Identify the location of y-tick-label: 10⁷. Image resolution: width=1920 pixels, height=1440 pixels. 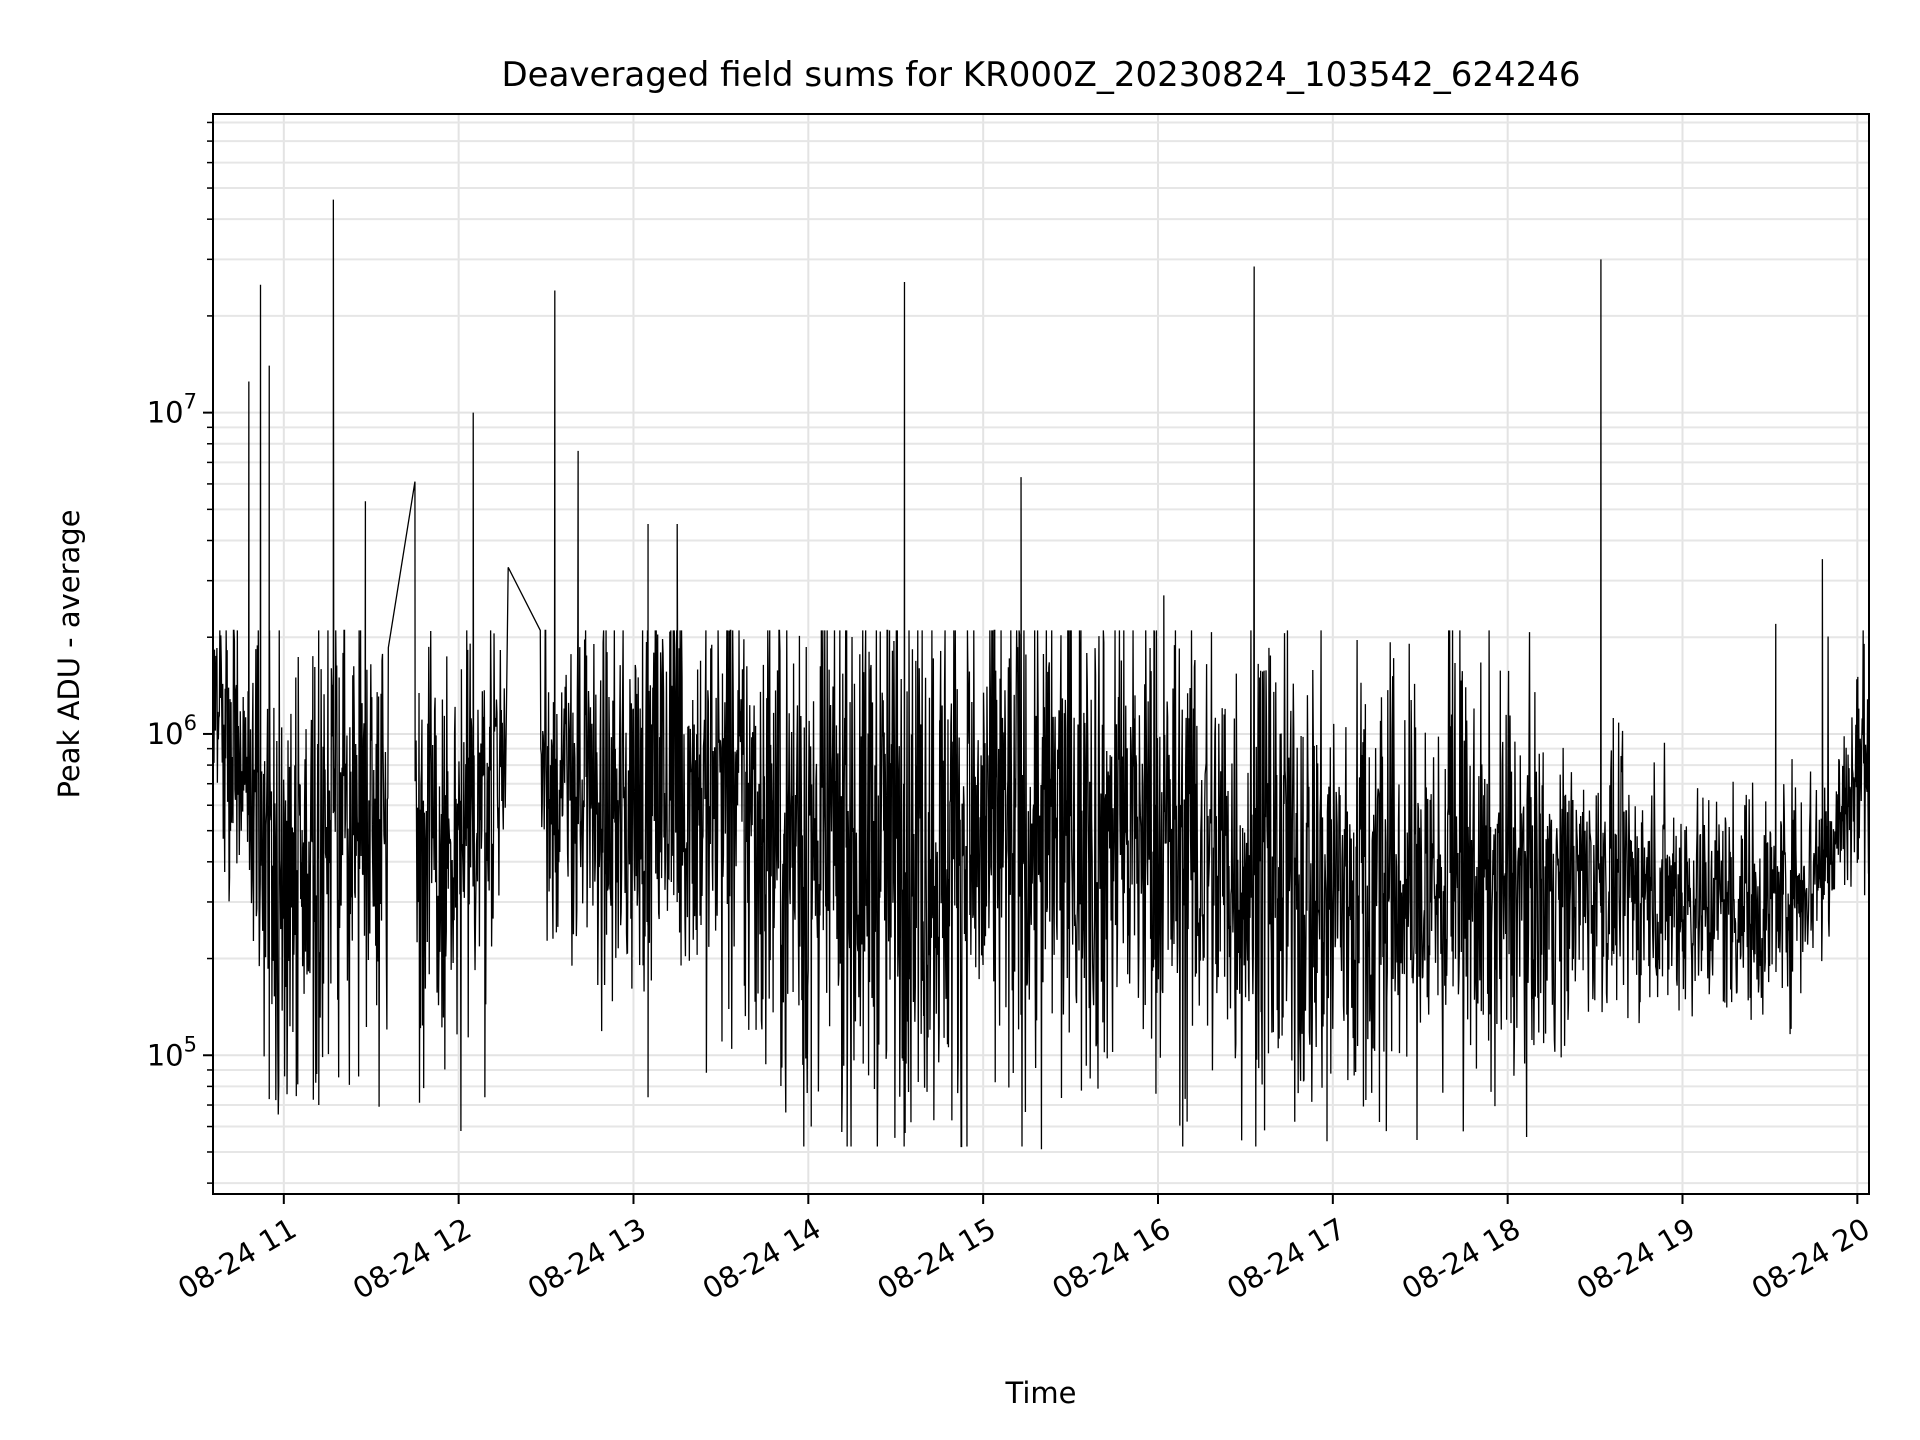
(172, 410).